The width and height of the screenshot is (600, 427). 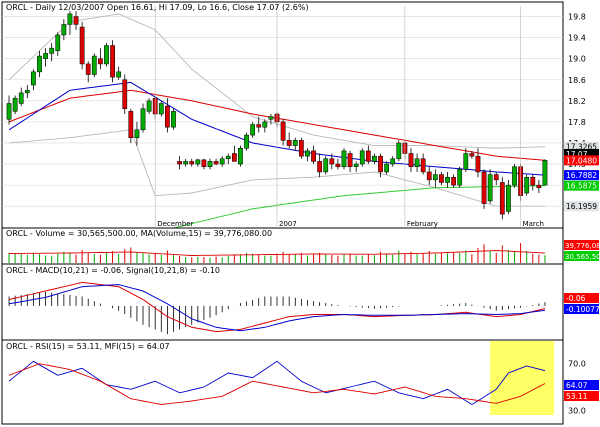 What do you see at coordinates (577, 80) in the screenshot?
I see `price-tick-label: 18.6` at bounding box center [577, 80].